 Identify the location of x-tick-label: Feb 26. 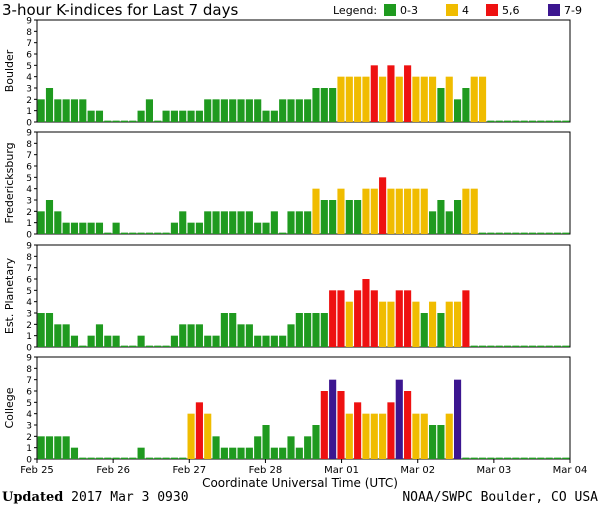
(113, 470).